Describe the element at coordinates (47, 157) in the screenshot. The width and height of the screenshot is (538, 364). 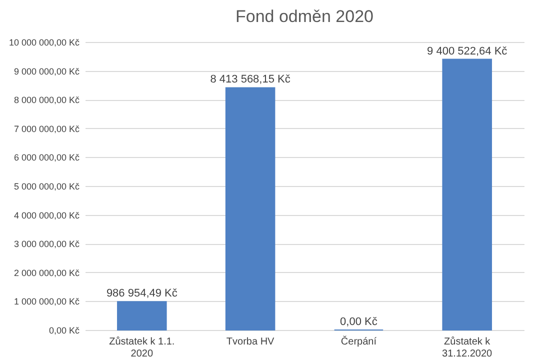
I see `y-tick-label: 6 000 000,00 Kč` at that location.